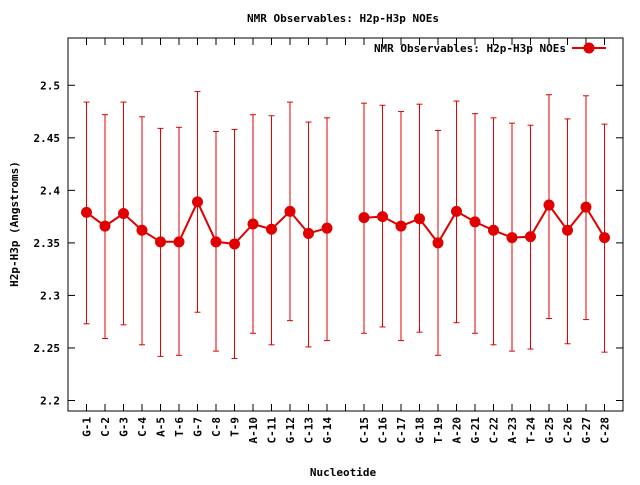 Image resolution: width=640 pixels, height=485 pixels. I want to click on y-tick-label: 2.5, so click(50, 85).